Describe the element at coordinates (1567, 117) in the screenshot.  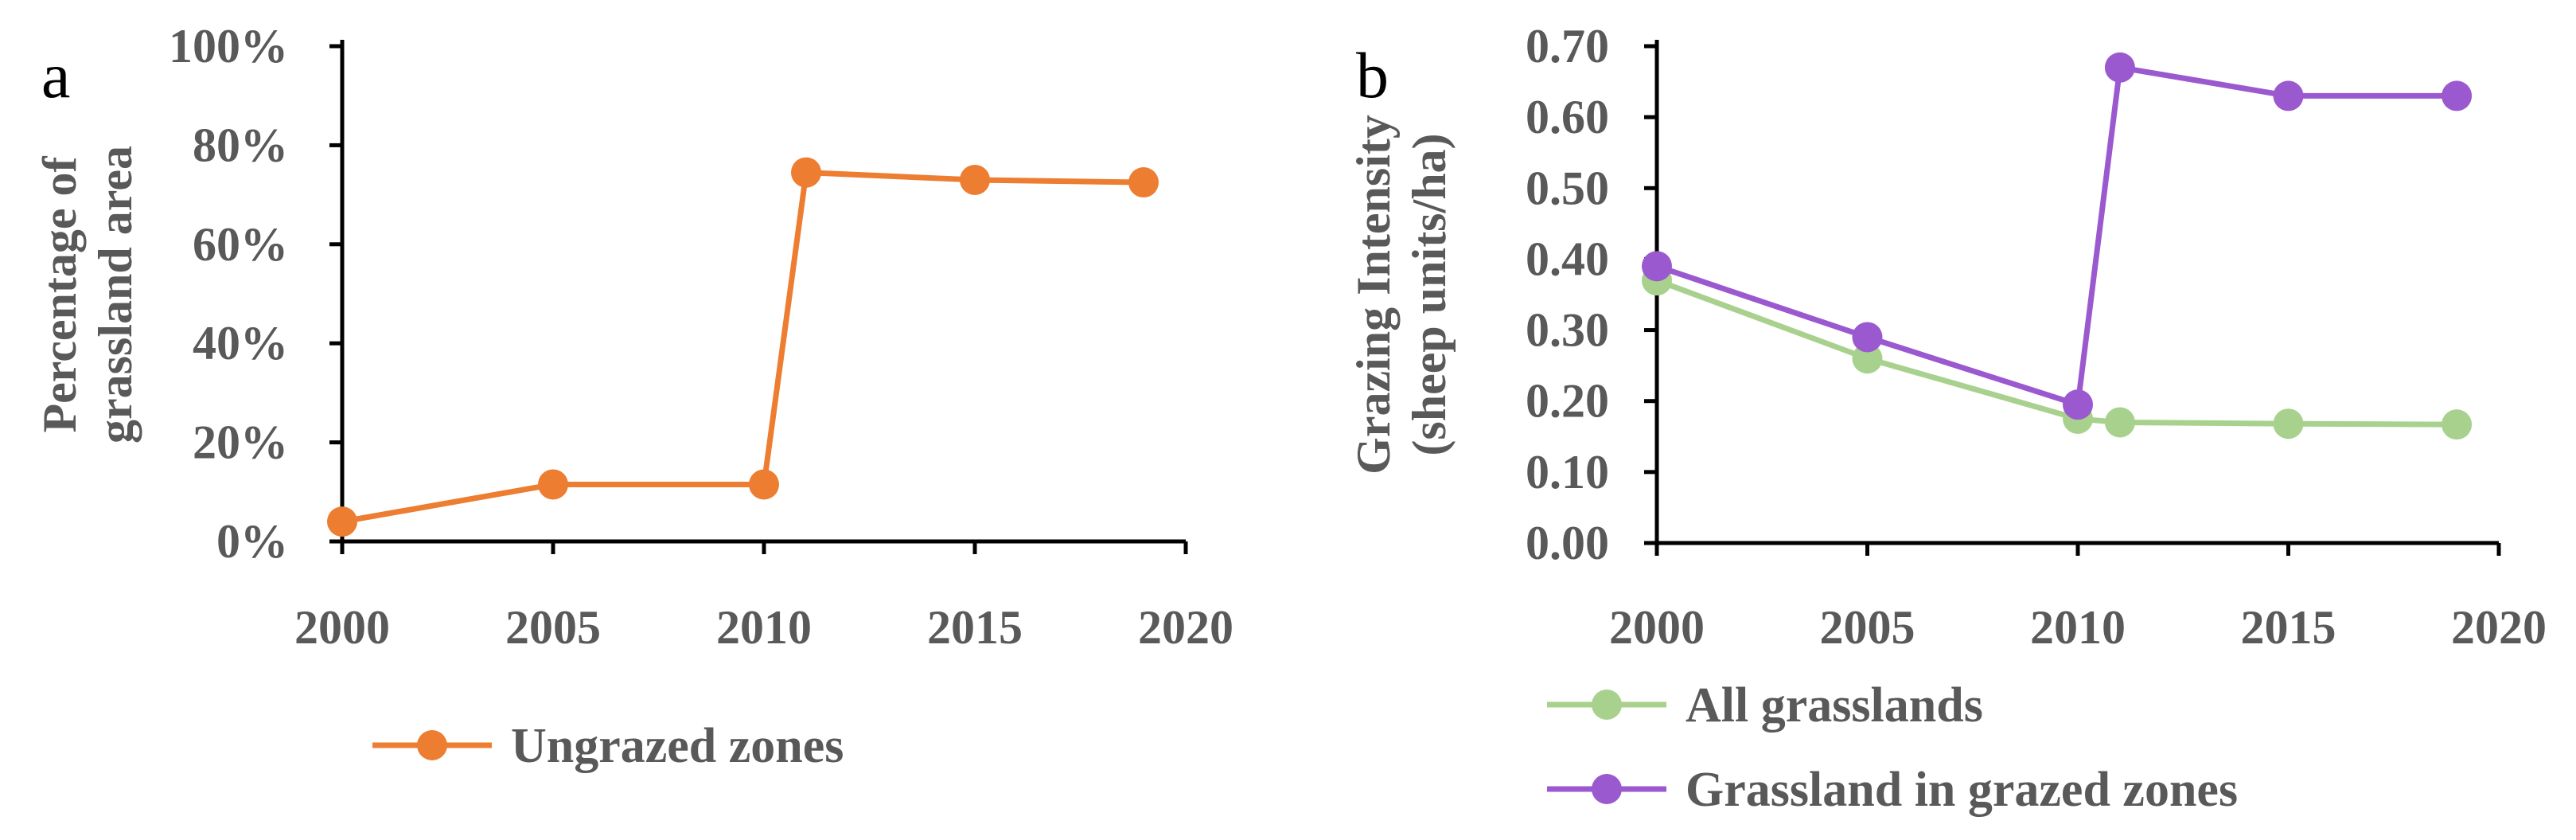
I see `y-tick-label: 0.60` at that location.